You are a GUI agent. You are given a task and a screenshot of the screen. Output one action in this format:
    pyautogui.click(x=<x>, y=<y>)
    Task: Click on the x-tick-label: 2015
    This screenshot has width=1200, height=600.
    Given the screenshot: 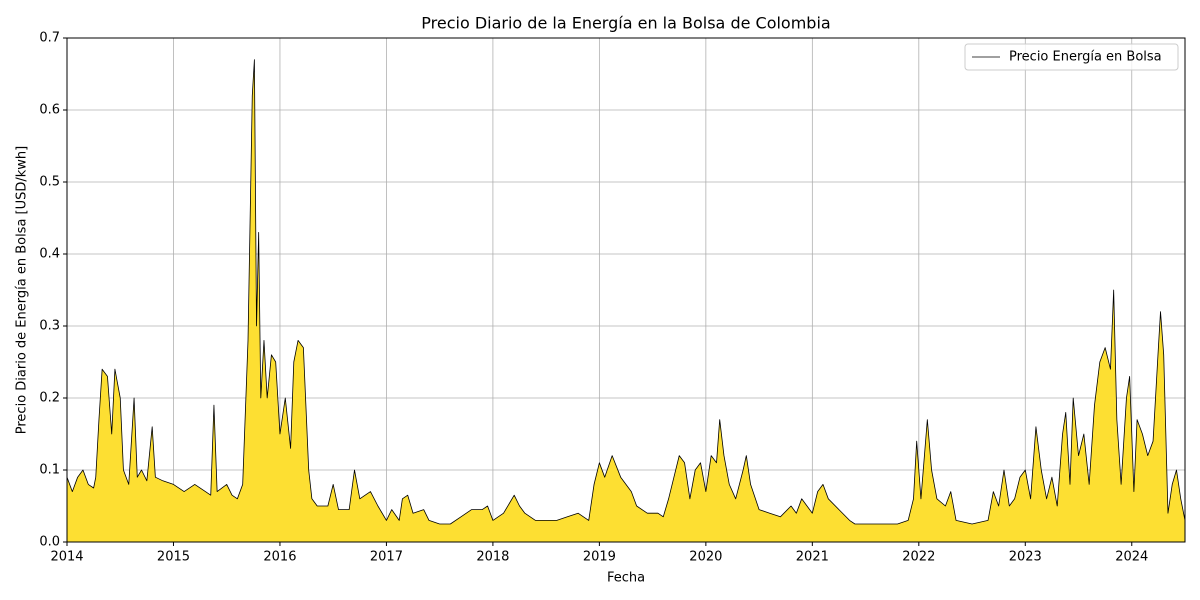 What is the action you would take?
    pyautogui.click(x=173, y=557)
    